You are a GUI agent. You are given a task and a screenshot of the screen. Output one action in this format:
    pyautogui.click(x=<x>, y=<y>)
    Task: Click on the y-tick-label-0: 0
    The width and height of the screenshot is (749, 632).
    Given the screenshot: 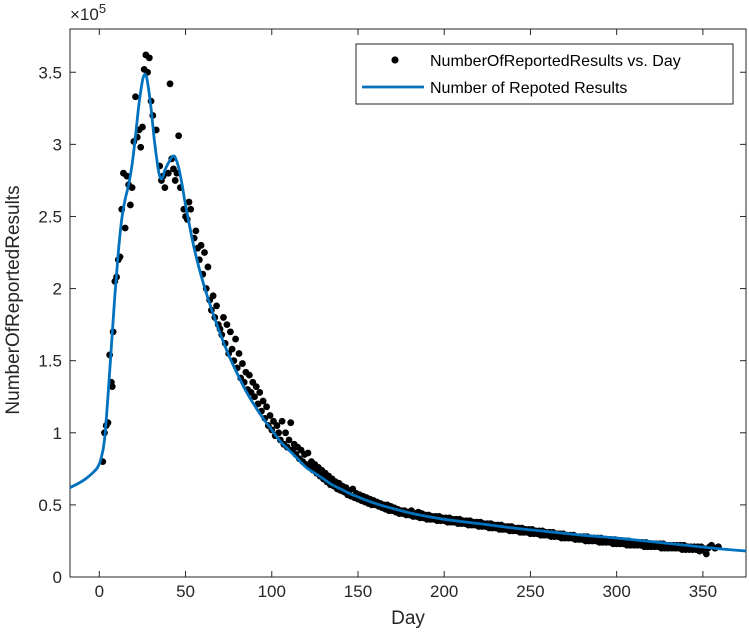 What is the action you would take?
    pyautogui.click(x=57, y=577)
    